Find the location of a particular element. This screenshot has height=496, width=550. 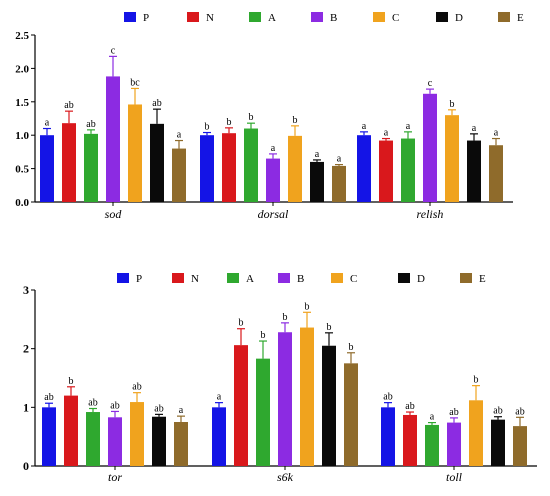

significance-label-relish-C: b is located at coordinates (452, 104).